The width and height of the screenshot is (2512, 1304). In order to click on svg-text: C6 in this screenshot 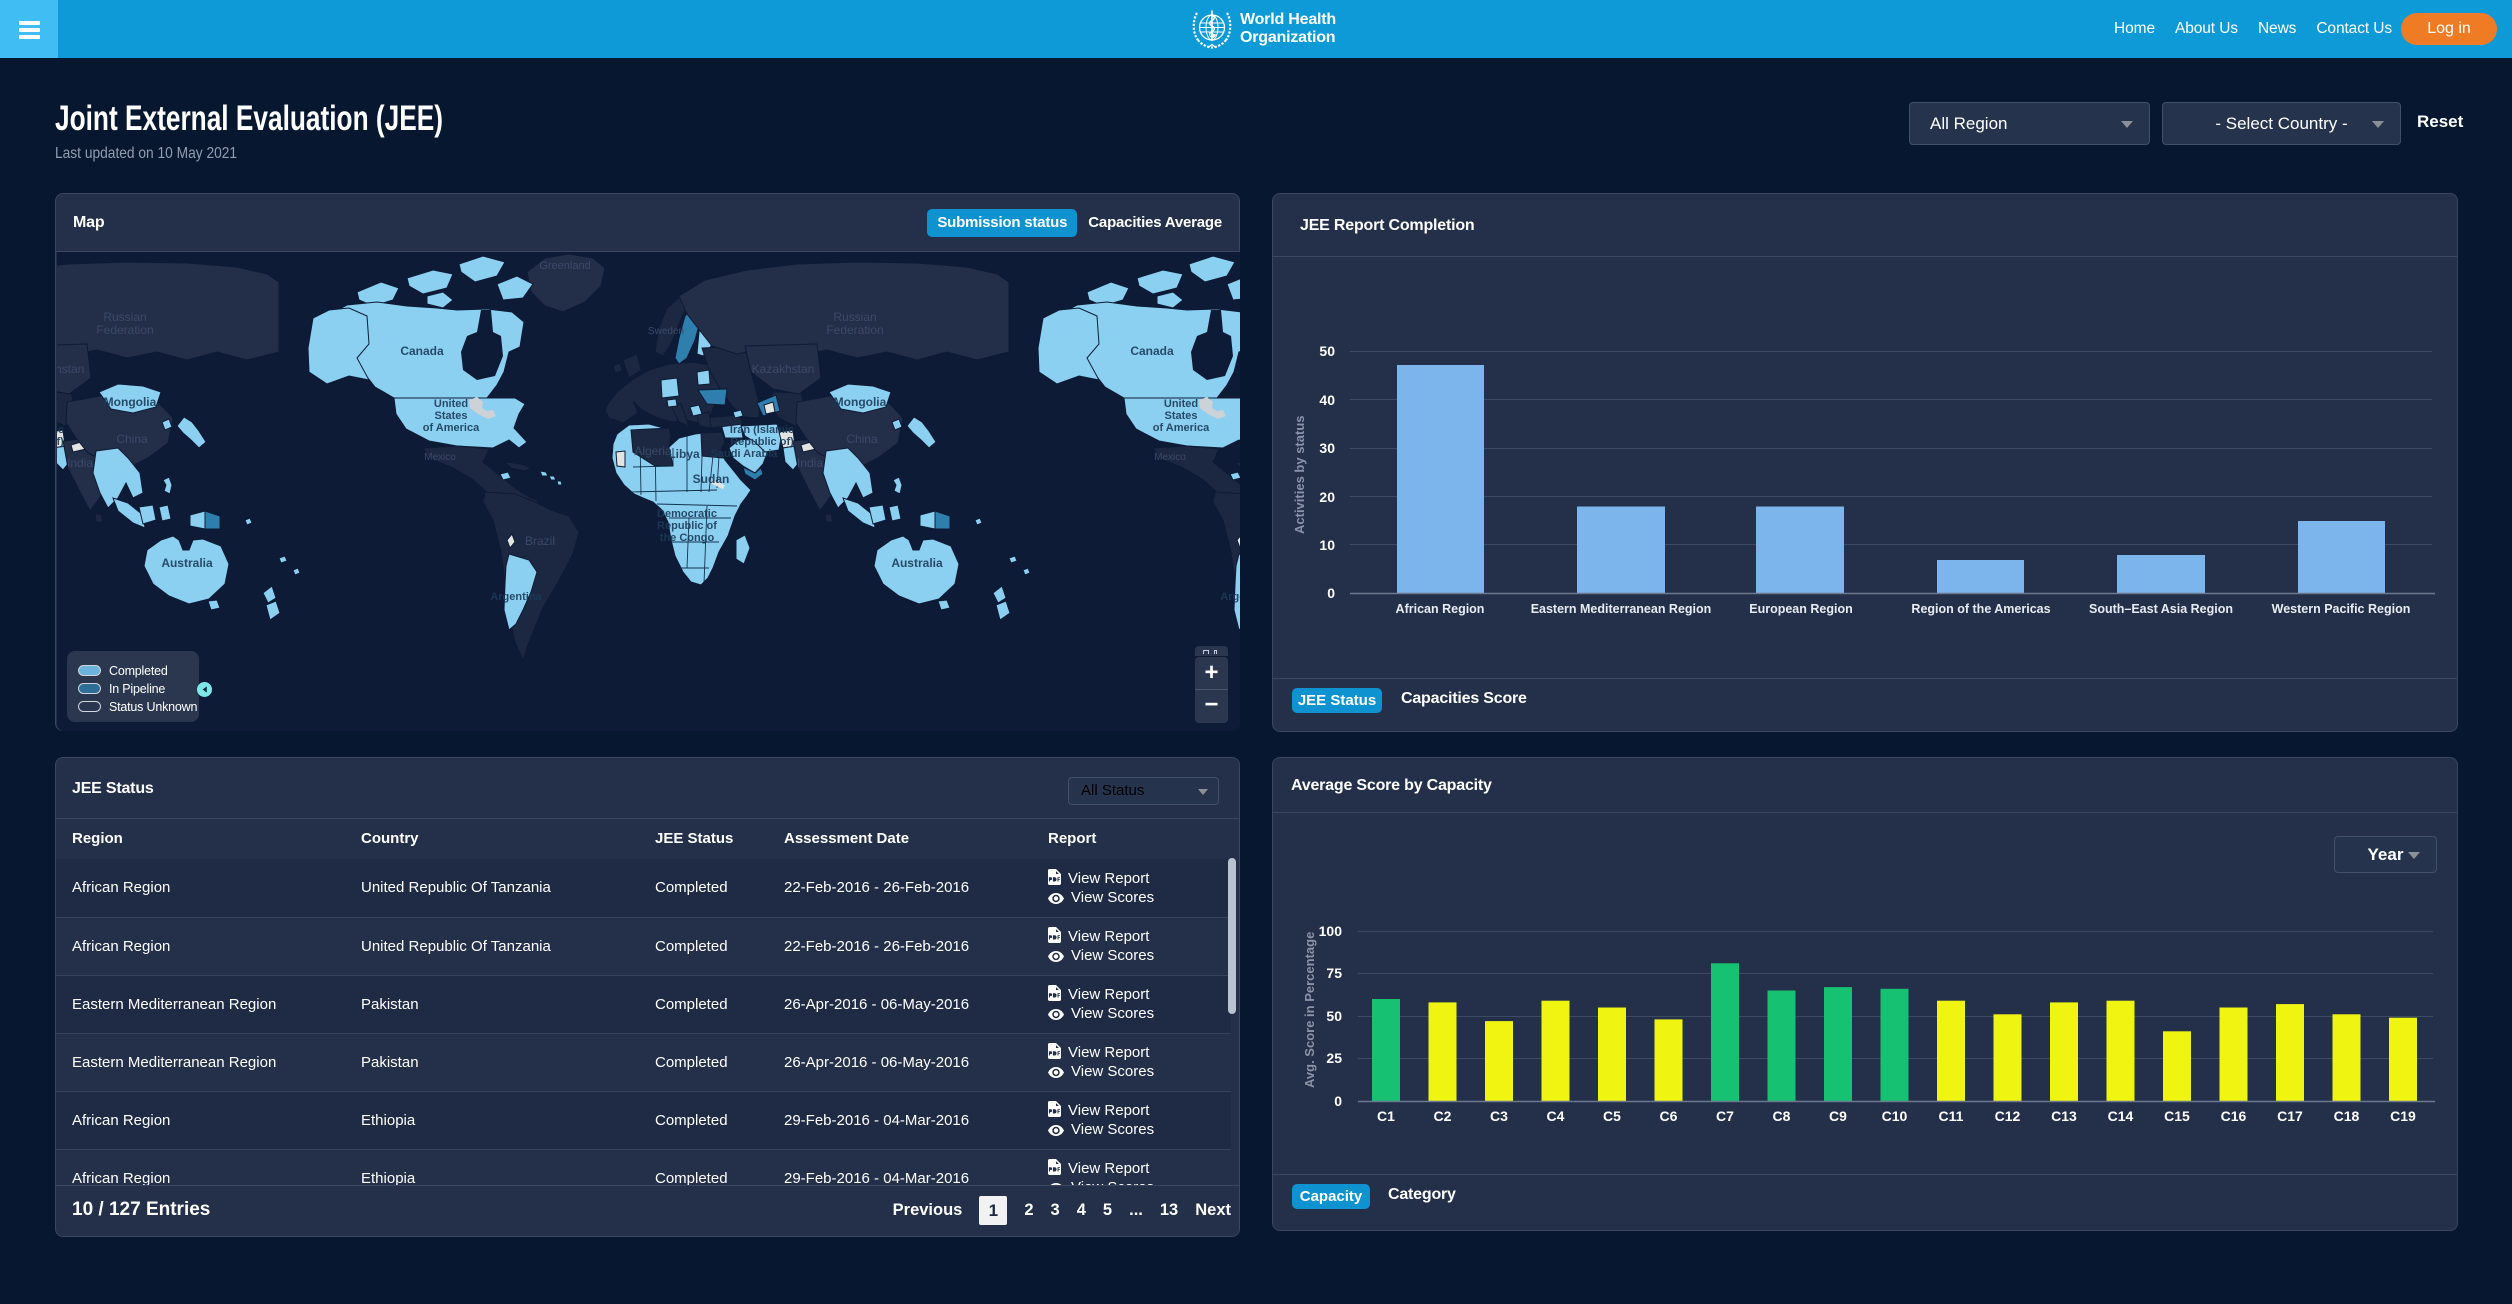, I will do `click(1669, 1116)`.